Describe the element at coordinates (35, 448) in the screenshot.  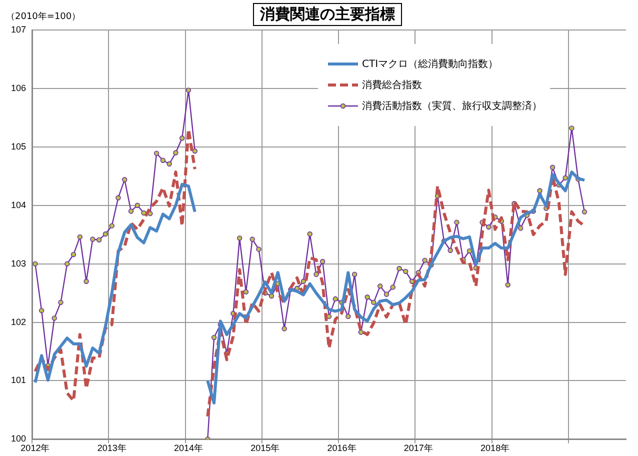
I see `x-tick-label: 2012年` at that location.